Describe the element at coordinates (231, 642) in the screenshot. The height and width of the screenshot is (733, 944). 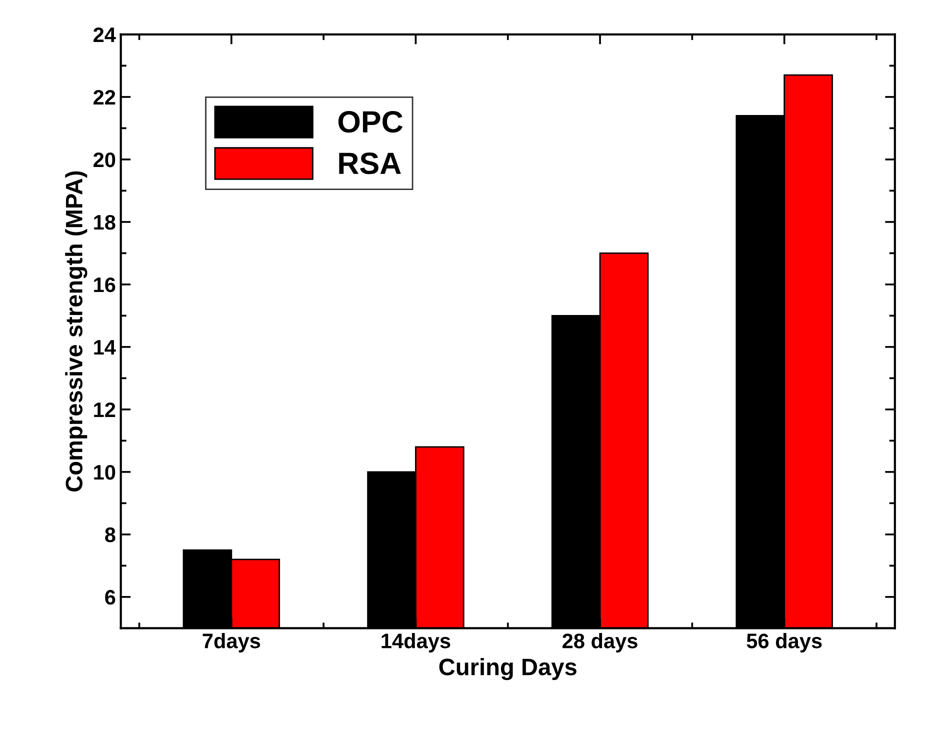
I see `x-tick-label: 7days` at that location.